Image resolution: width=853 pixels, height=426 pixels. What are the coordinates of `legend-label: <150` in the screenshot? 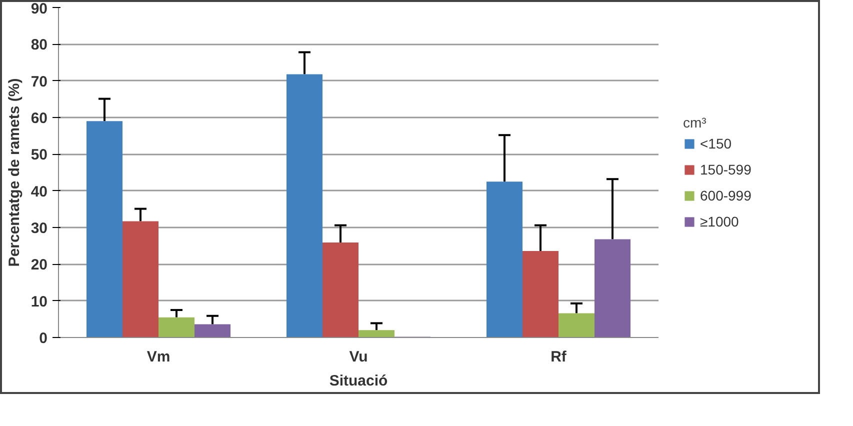 It's located at (716, 144).